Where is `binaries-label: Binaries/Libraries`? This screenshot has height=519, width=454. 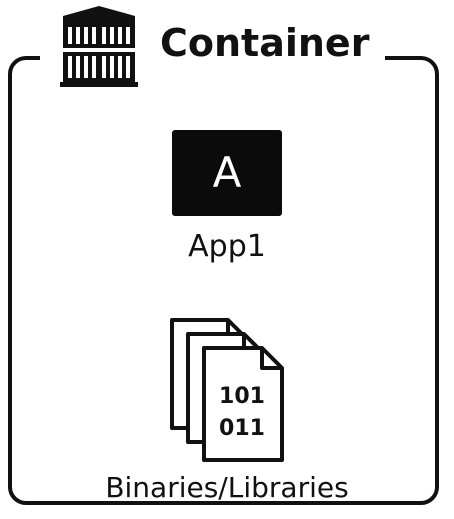
binaries-label: Binaries/Libraries is located at coordinates (227, 487).